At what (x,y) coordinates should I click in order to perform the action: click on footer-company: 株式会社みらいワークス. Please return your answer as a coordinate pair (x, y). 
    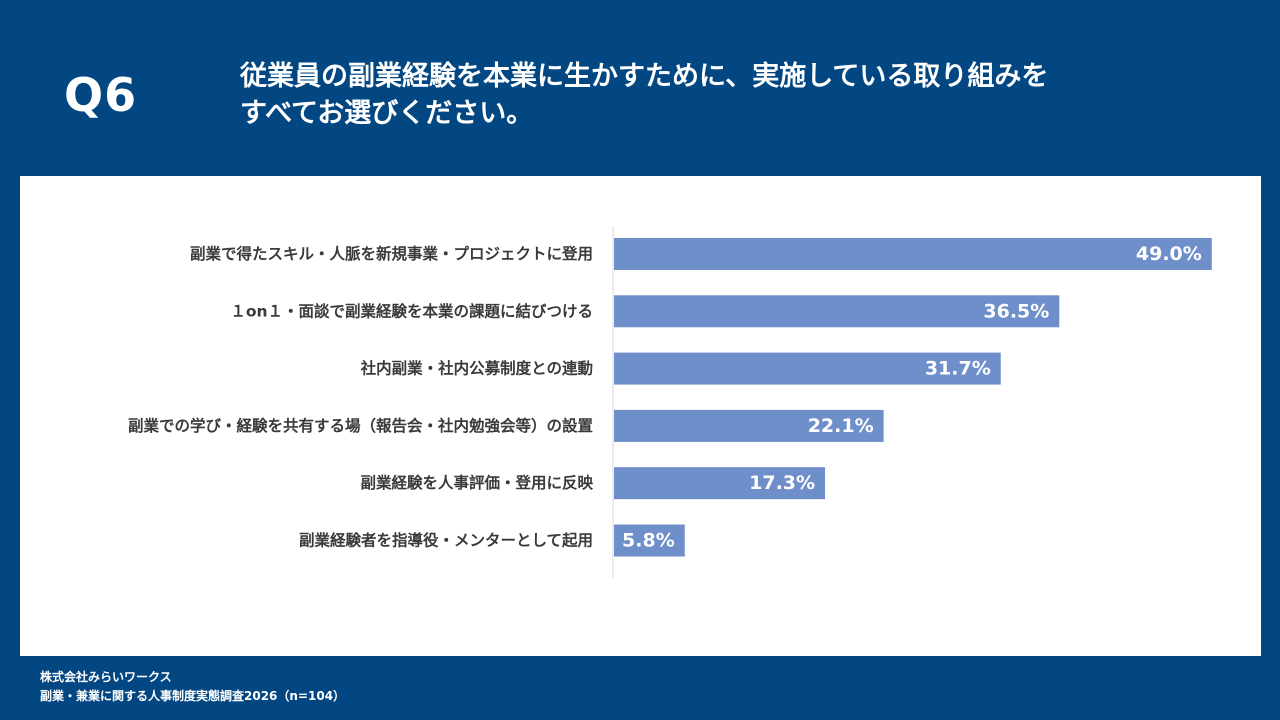
    Looking at the image, I should click on (106, 677).